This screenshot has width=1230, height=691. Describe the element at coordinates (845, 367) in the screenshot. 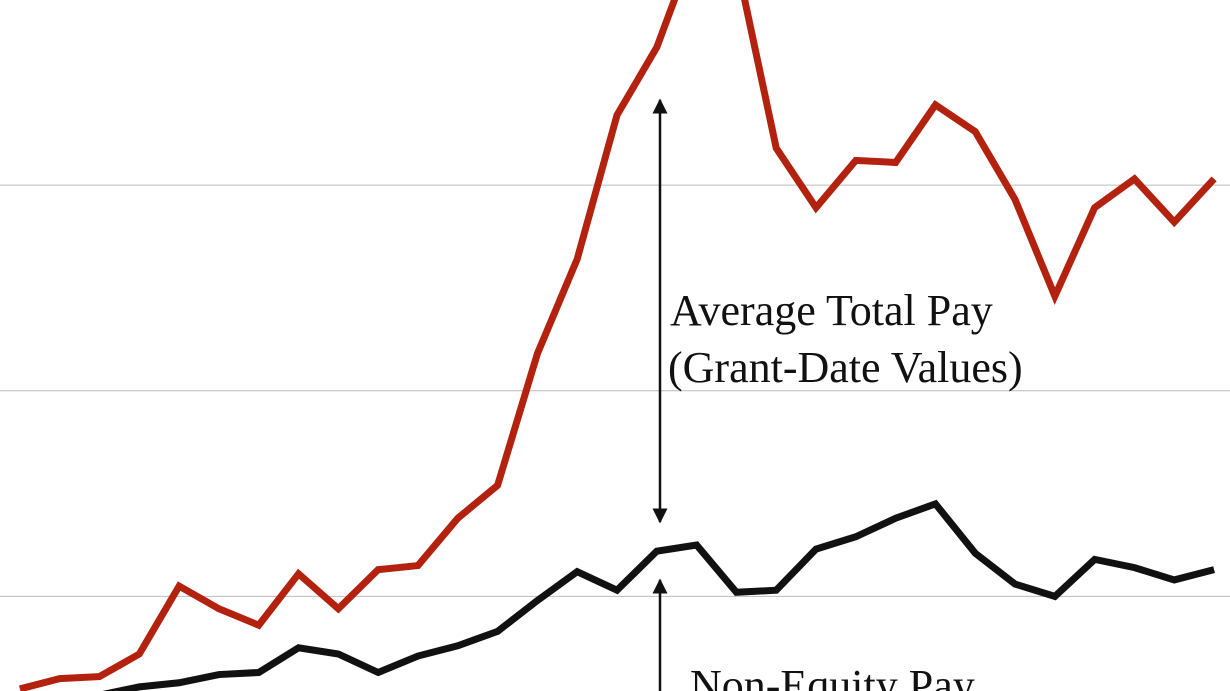

I see `annotation: (Grant-Date Values)` at that location.